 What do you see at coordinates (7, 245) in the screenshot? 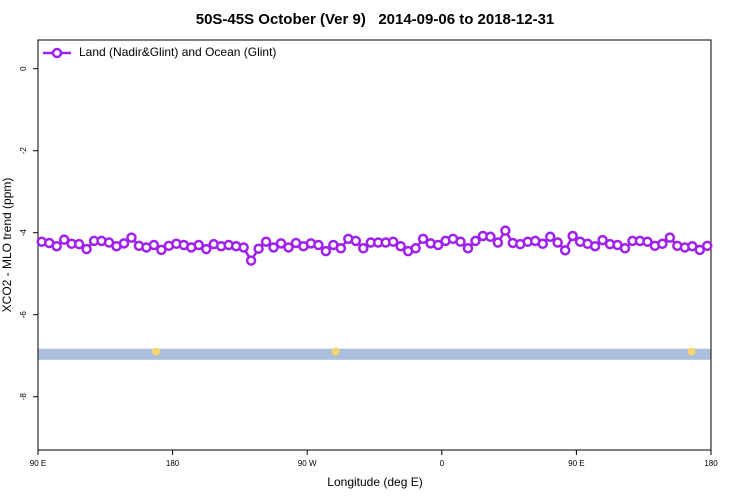
I see `y-axis-label: XCO2 - MLO trend (ppm)` at bounding box center [7, 245].